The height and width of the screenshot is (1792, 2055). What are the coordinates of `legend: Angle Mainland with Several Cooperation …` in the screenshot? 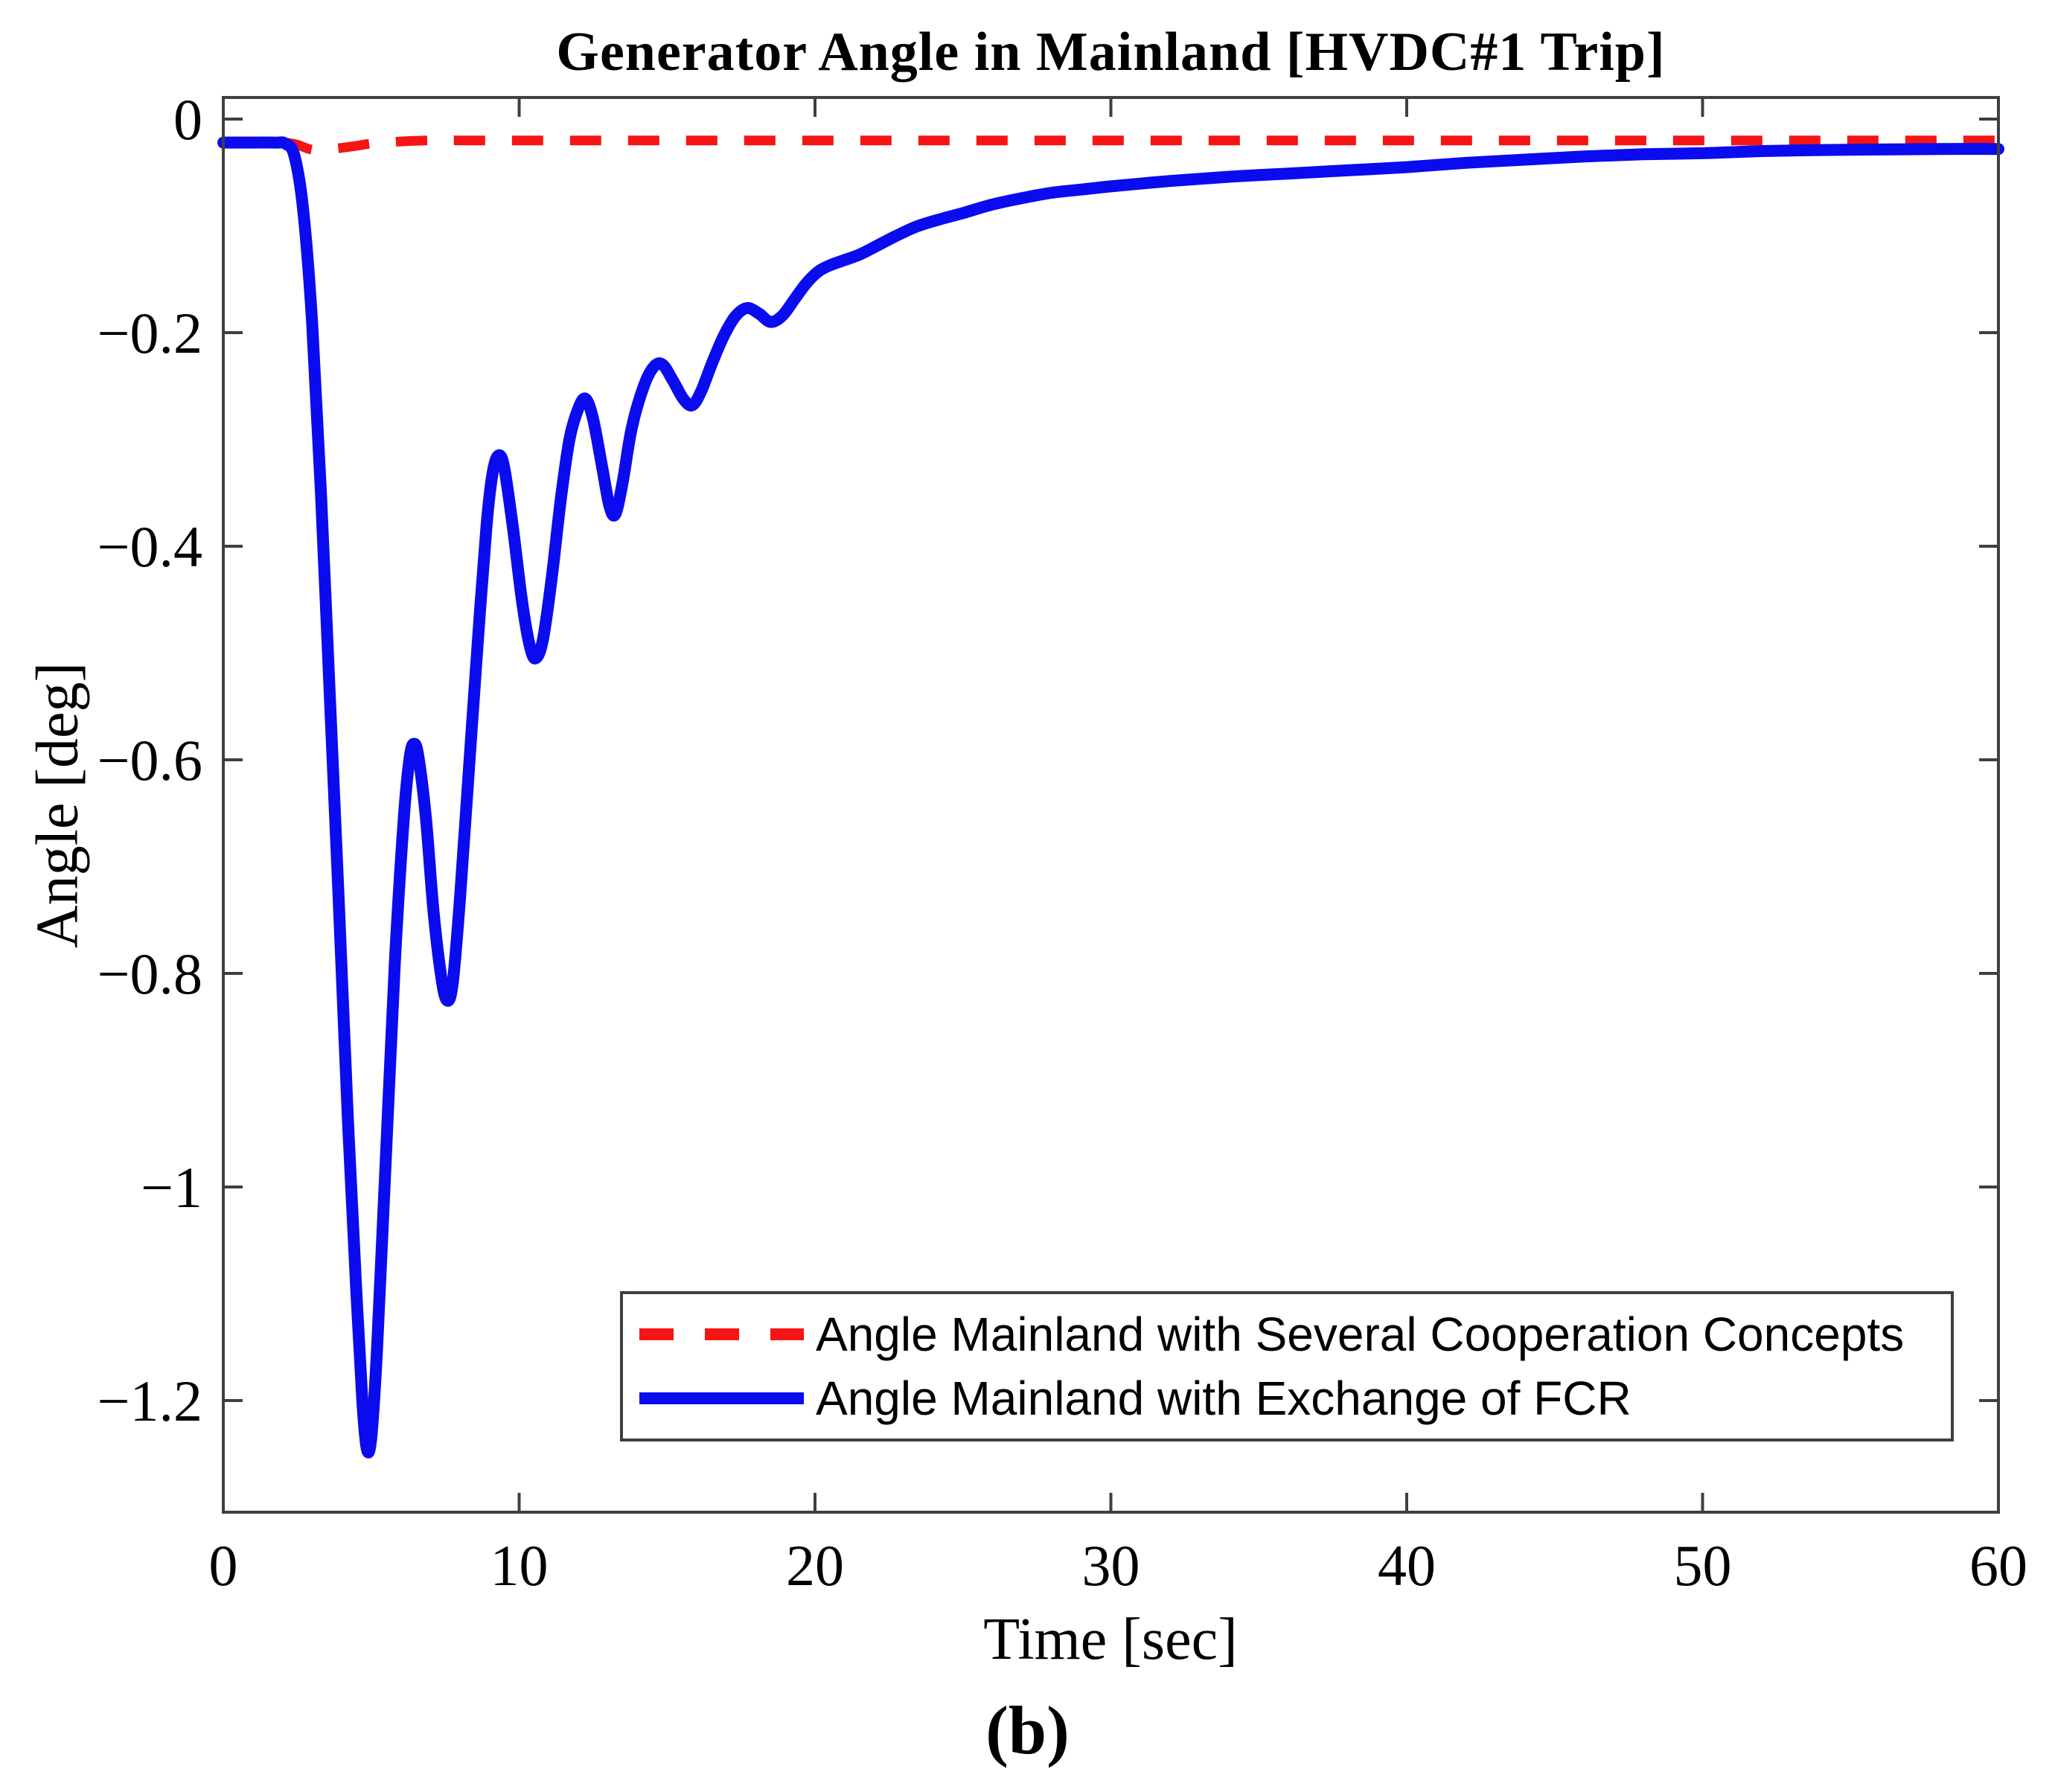 It's located at (1287, 1366).